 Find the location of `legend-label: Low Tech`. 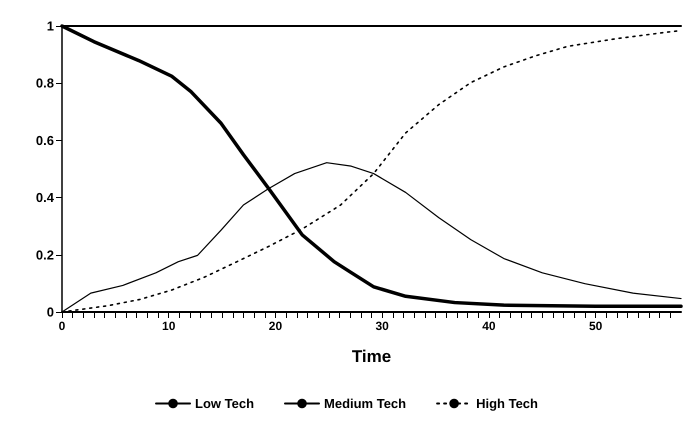

legend-label: Low Tech is located at coordinates (224, 403).